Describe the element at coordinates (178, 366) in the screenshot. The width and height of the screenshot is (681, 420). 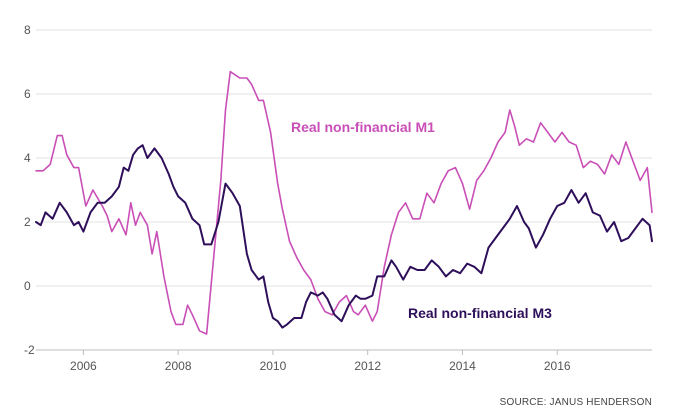
I see `x-tick-label: 2008` at that location.